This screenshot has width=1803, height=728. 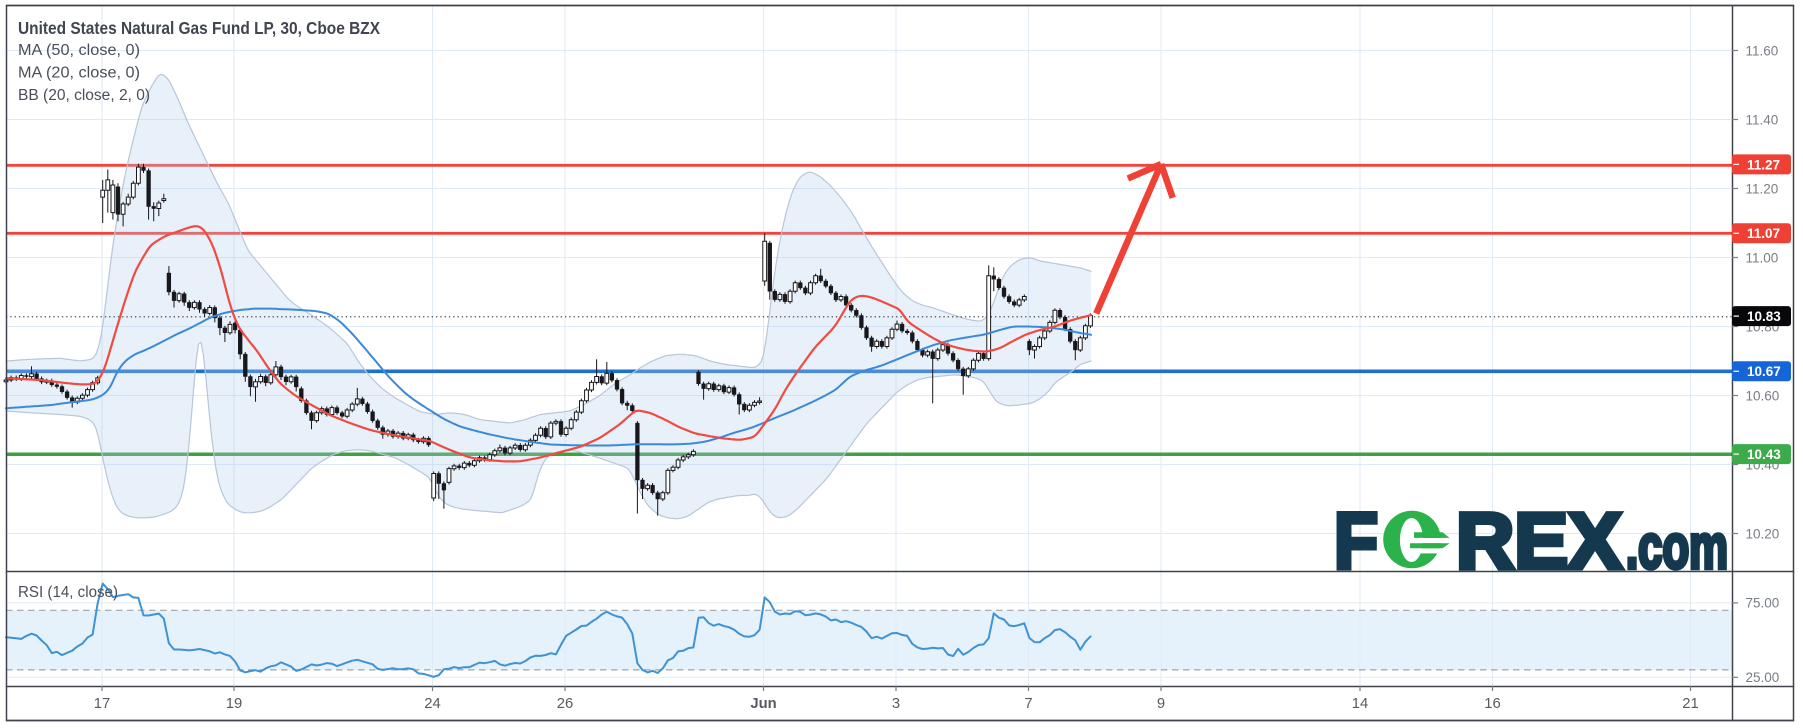 What do you see at coordinates (1763, 233) in the screenshot?
I see `svg-text: 11.07` at bounding box center [1763, 233].